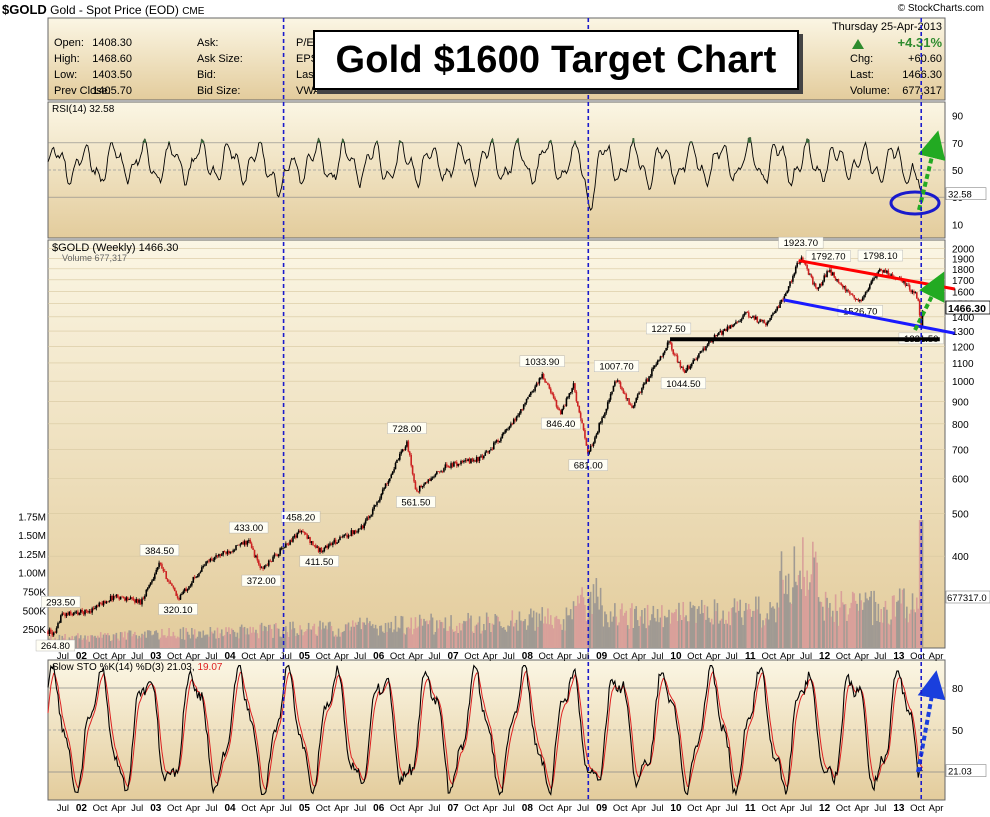 This screenshot has width=990, height=817. I want to click on x-month-label: Jul, so click(137, 656).